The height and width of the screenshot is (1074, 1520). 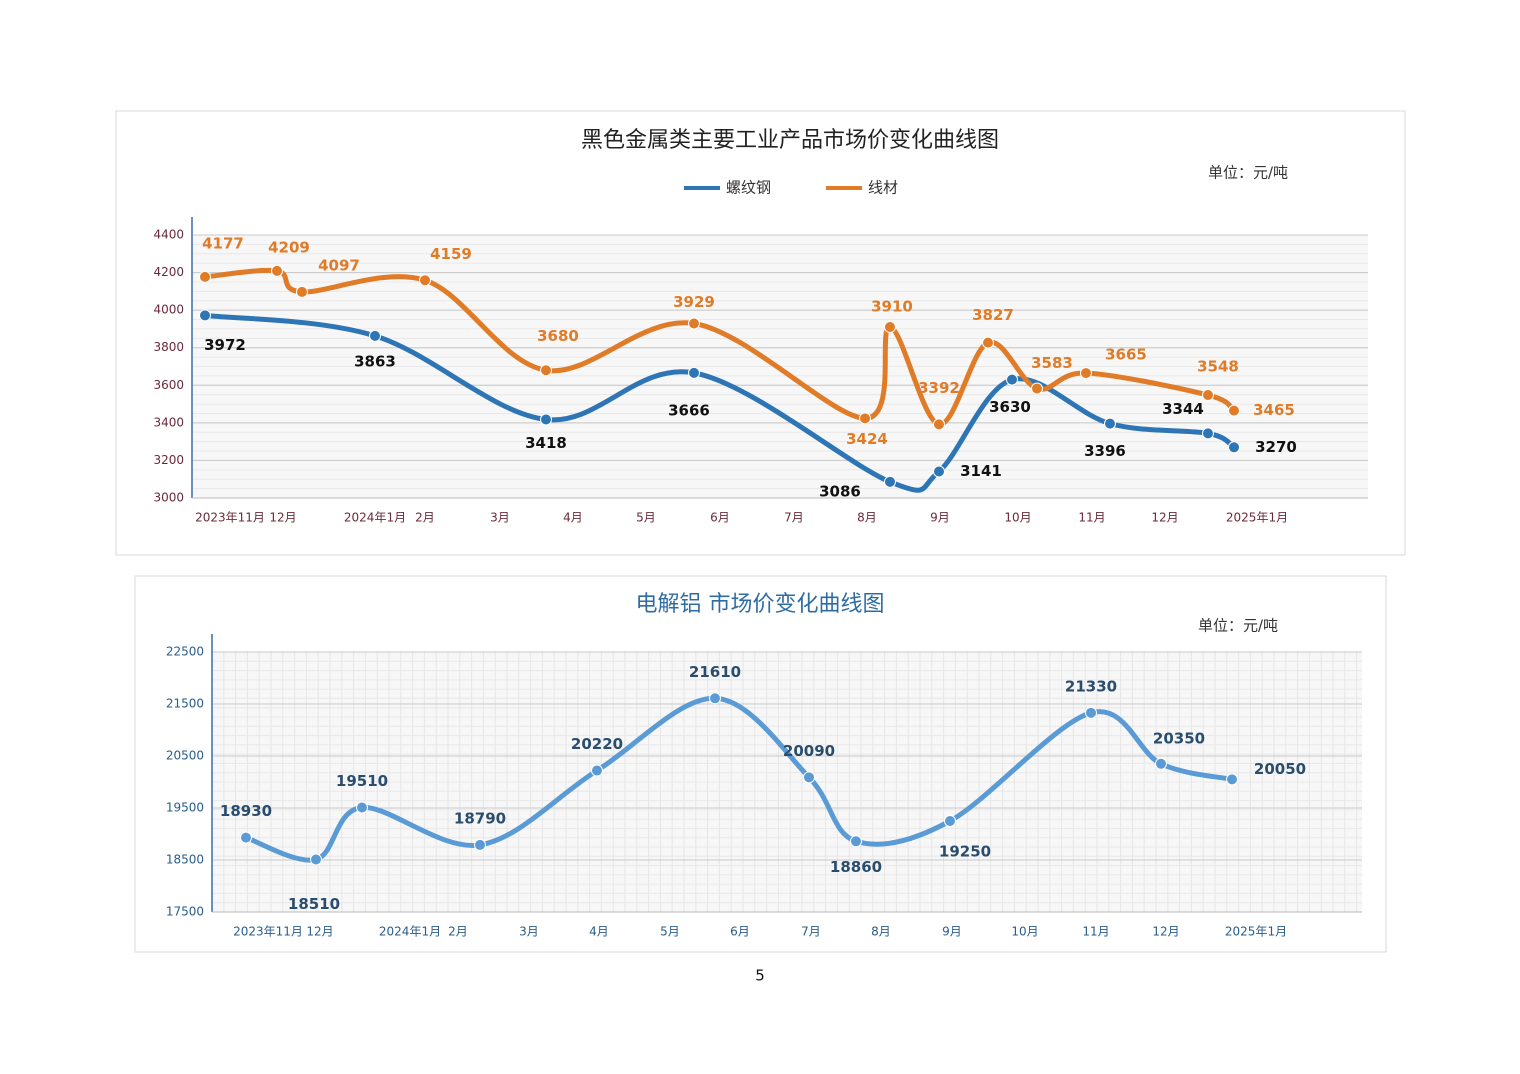 What do you see at coordinates (546, 443) in the screenshot?
I see `data-label: 3418` at bounding box center [546, 443].